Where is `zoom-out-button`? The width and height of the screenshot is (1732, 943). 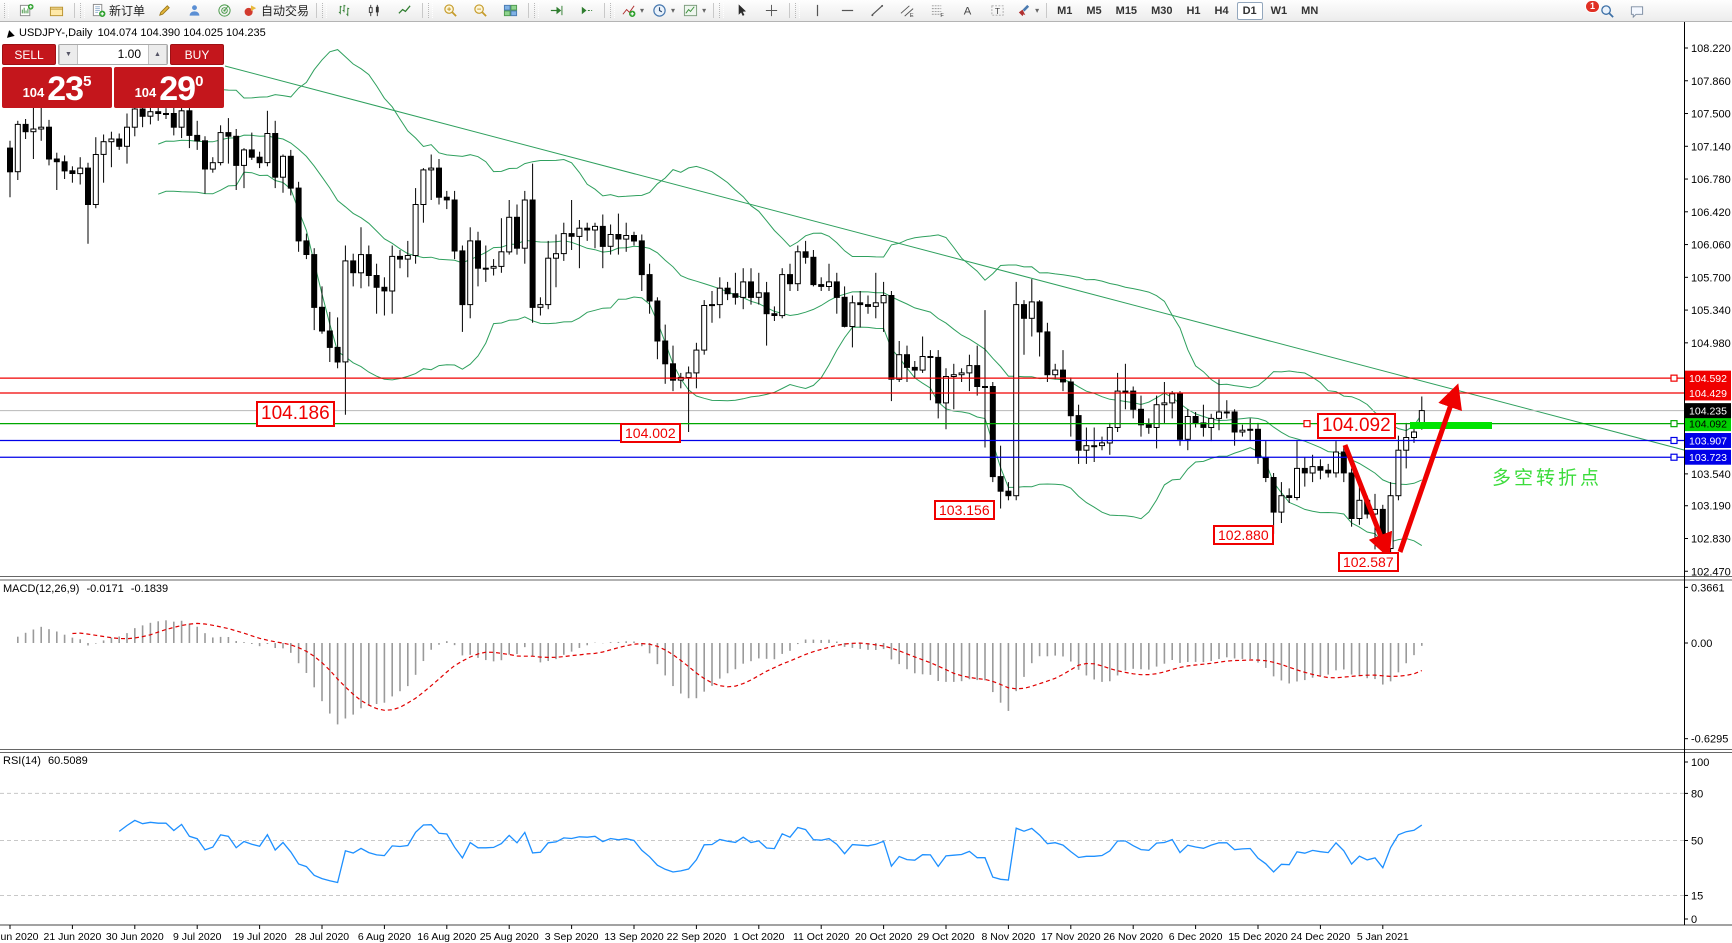
zoom-out-button is located at coordinates (480, 11).